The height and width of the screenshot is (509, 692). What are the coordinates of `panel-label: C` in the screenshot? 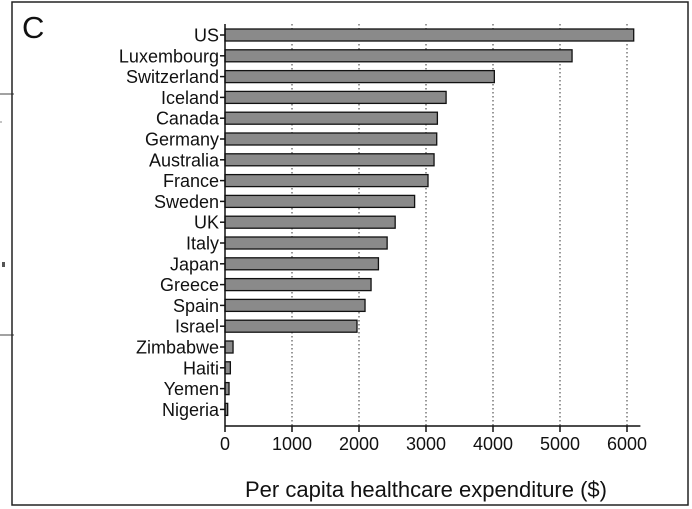 It's located at (33, 27).